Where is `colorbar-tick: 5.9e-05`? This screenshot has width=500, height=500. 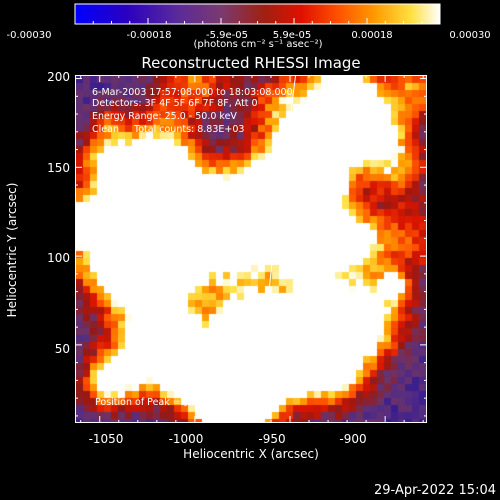 colorbar-tick: 5.9e-05 is located at coordinates (292, 35).